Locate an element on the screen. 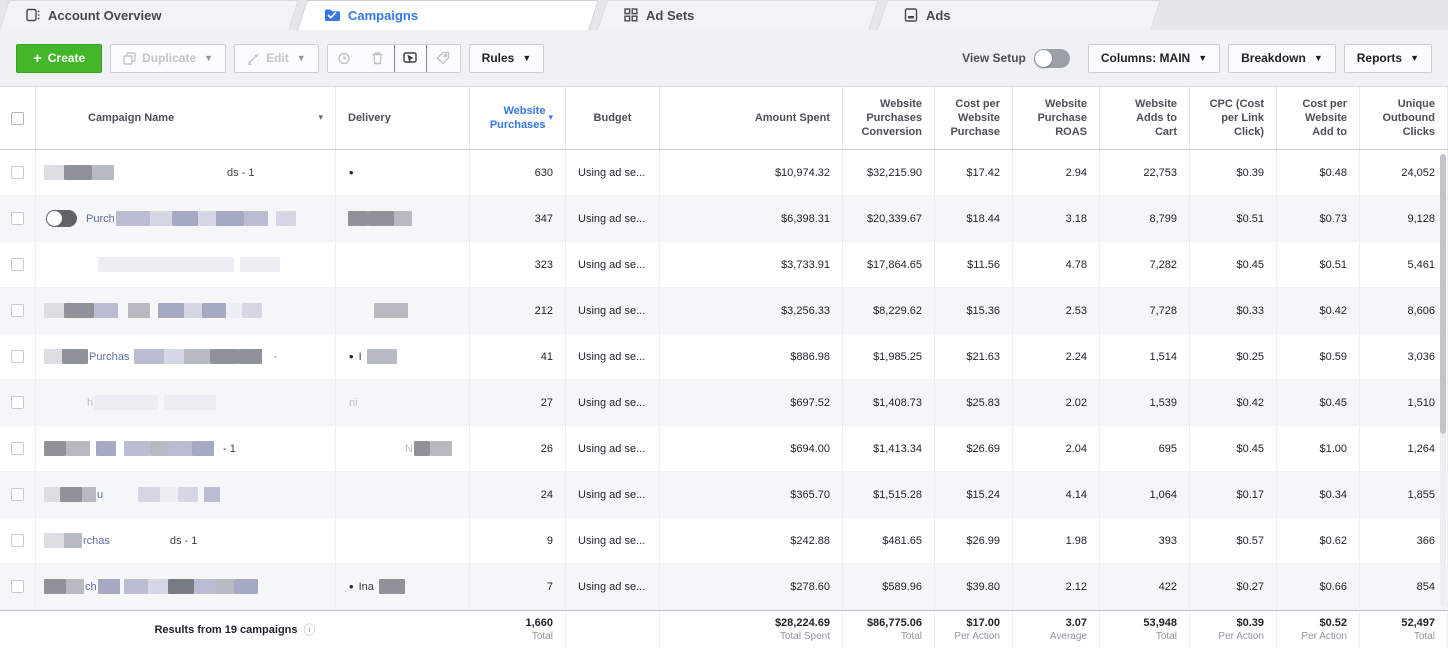  delivery-cell: ni is located at coordinates (403, 402).